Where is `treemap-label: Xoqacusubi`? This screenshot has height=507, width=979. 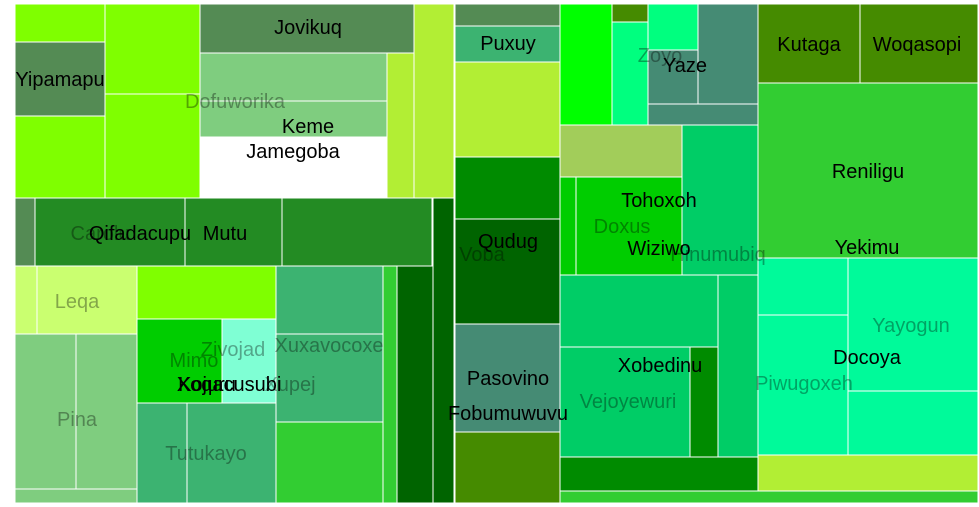 treemap-label: Xoqacusubi is located at coordinates (229, 385).